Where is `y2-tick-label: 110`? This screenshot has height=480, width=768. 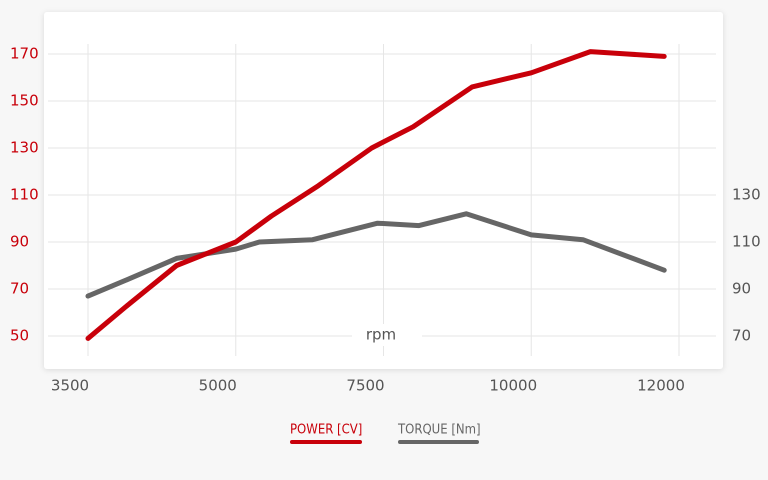
y2-tick-label: 110 is located at coordinates (746, 242).